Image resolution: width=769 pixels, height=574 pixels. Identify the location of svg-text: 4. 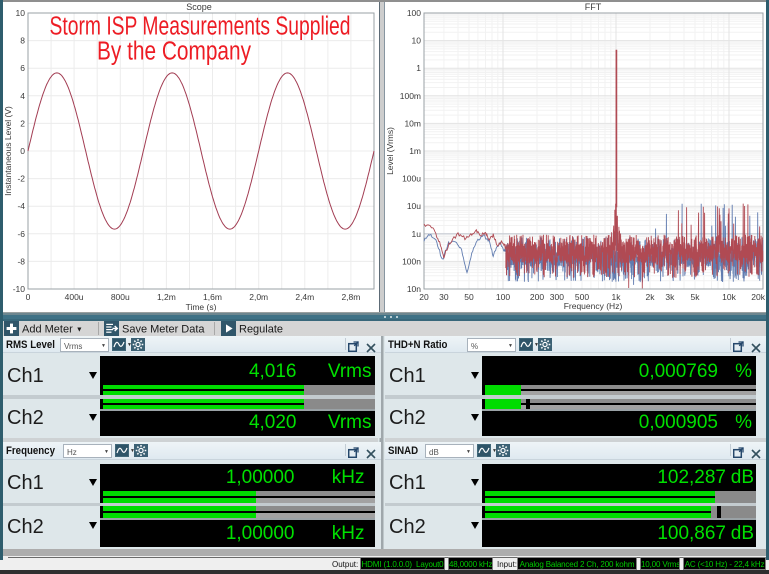
(22, 96).